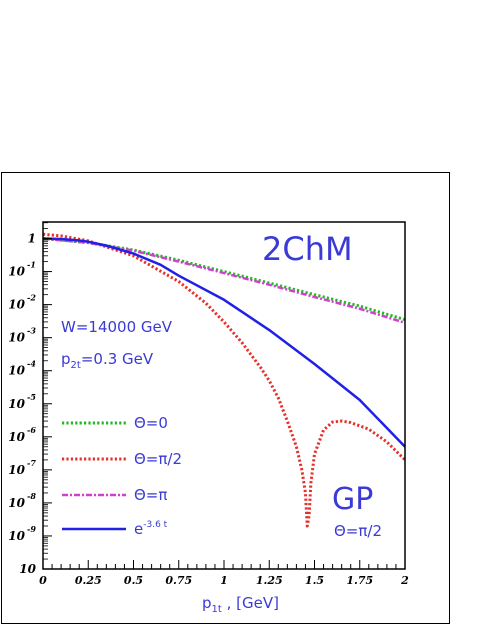 This screenshot has height=628, width=485. What do you see at coordinates (133, 580) in the screenshot?
I see `x-tick-label: 0.5` at bounding box center [133, 580].